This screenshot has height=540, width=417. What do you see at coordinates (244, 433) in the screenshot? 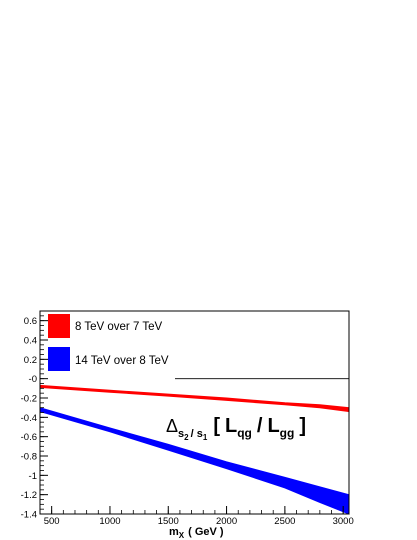
I see `anno-l1-sub: qg` at bounding box center [244, 433].